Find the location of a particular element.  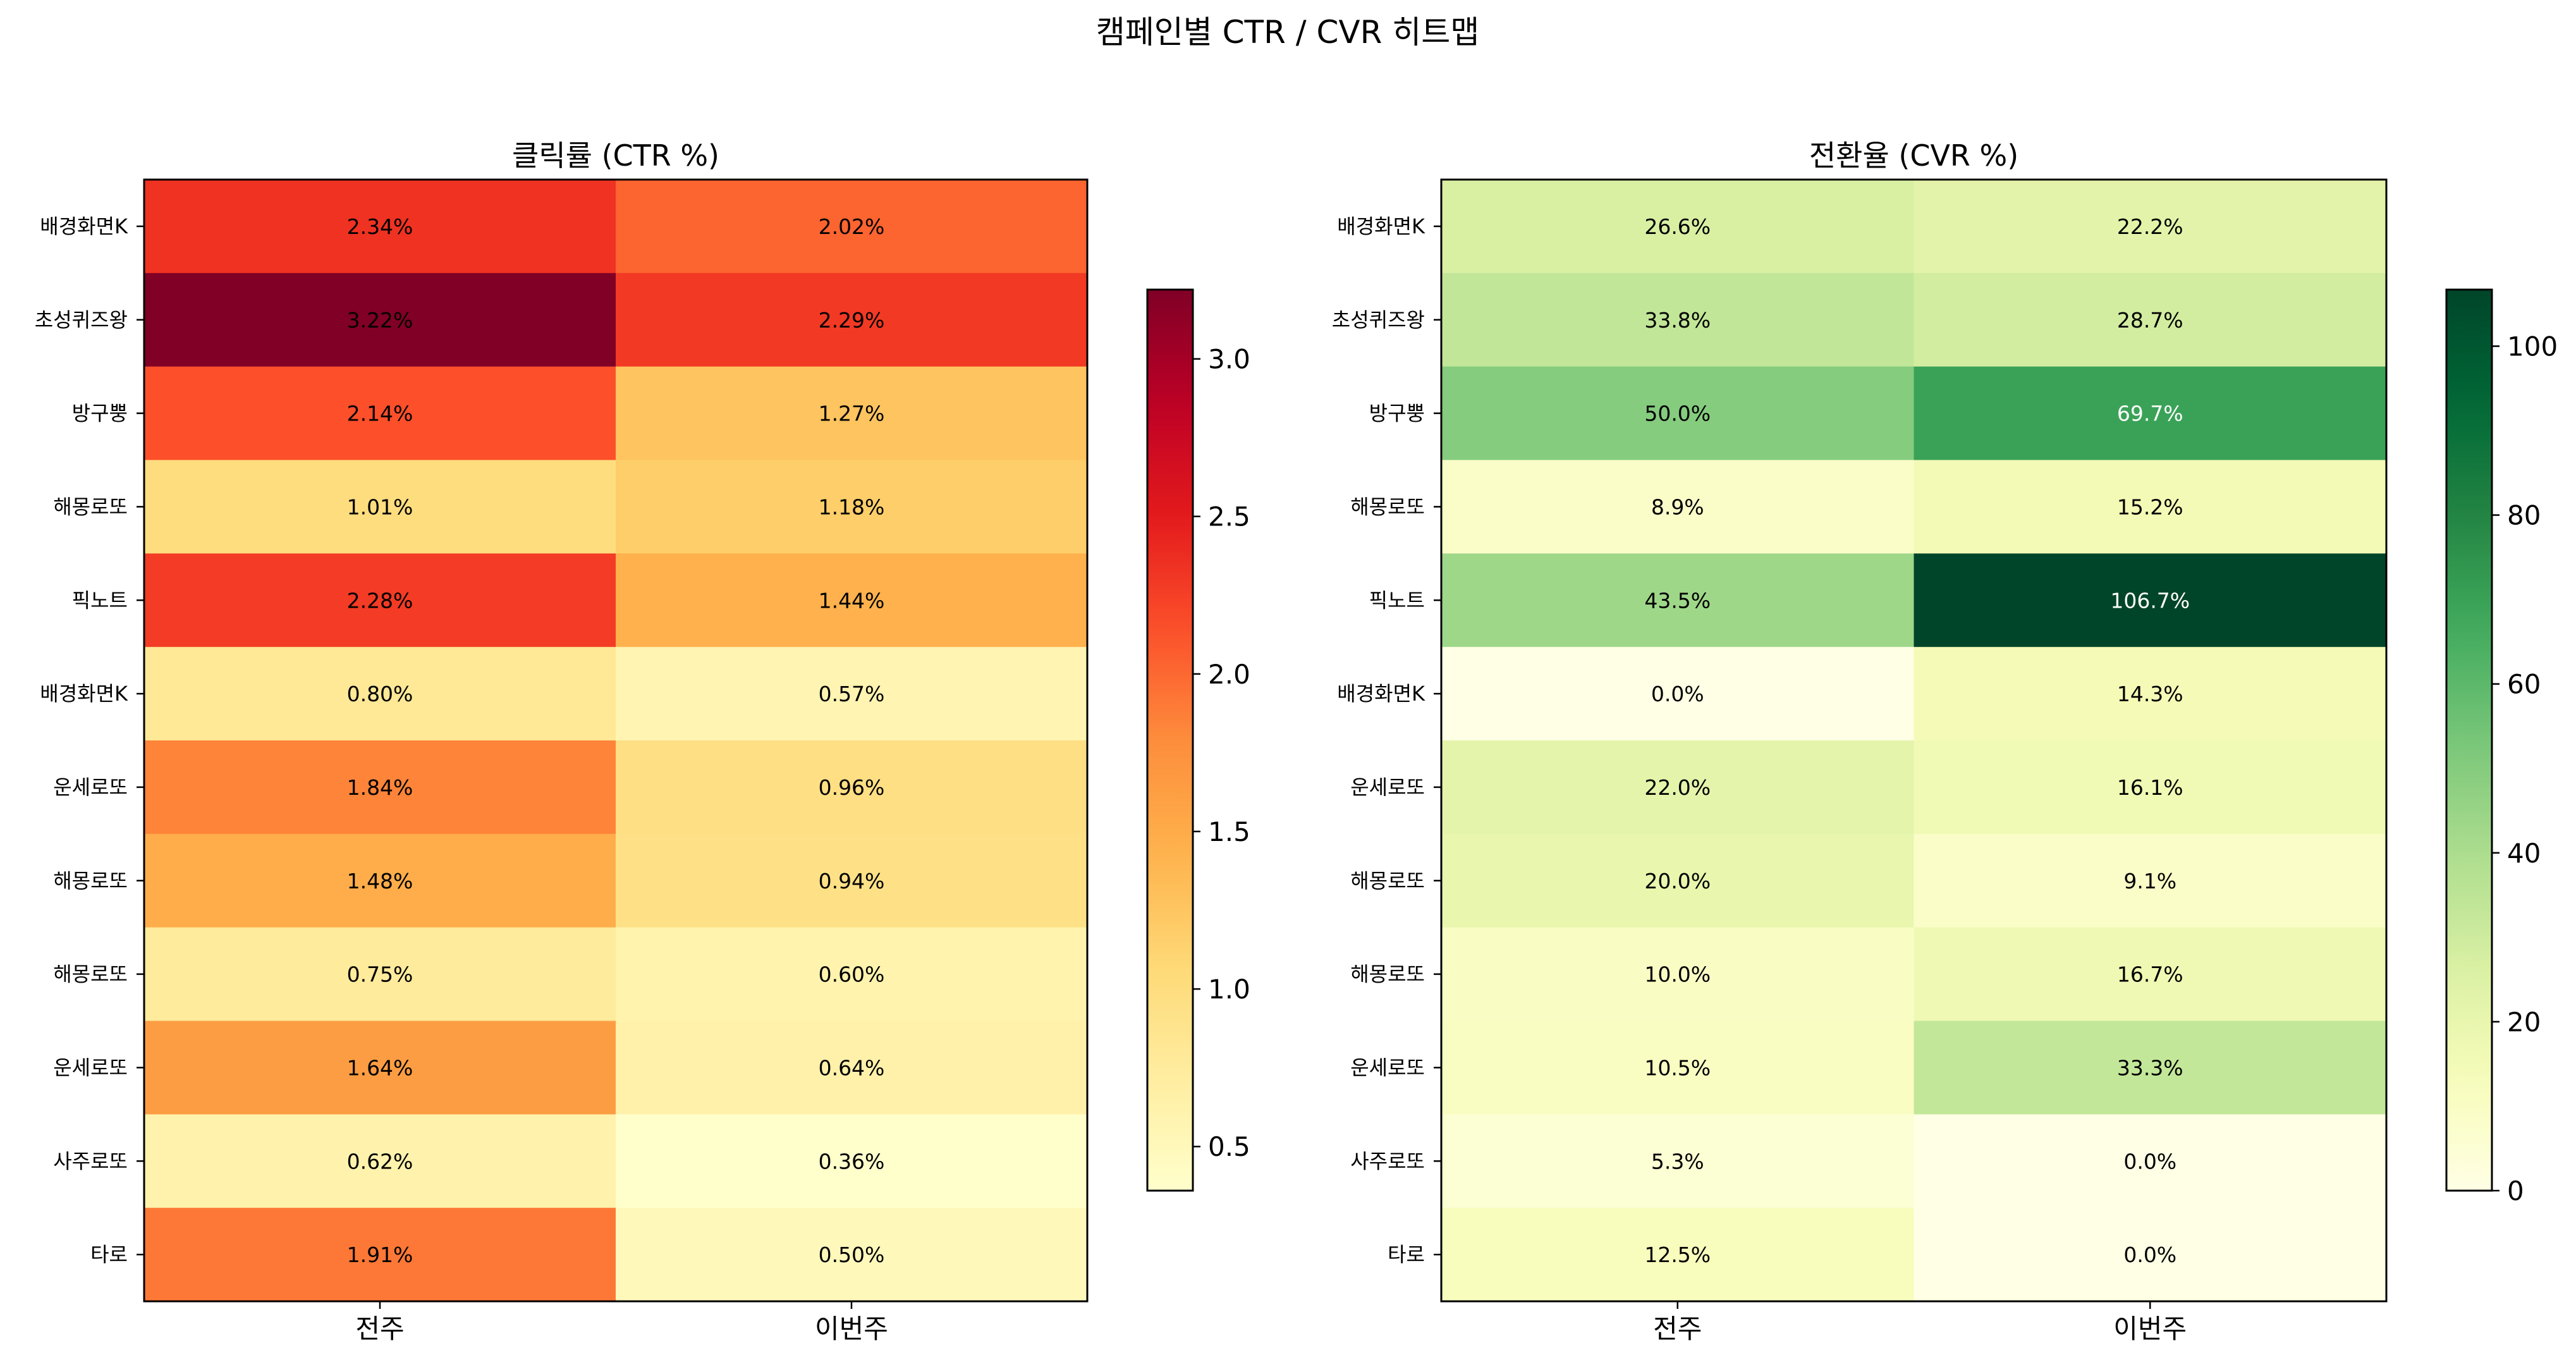

x-tick-label: 이번주 is located at coordinates (2150, 1329).